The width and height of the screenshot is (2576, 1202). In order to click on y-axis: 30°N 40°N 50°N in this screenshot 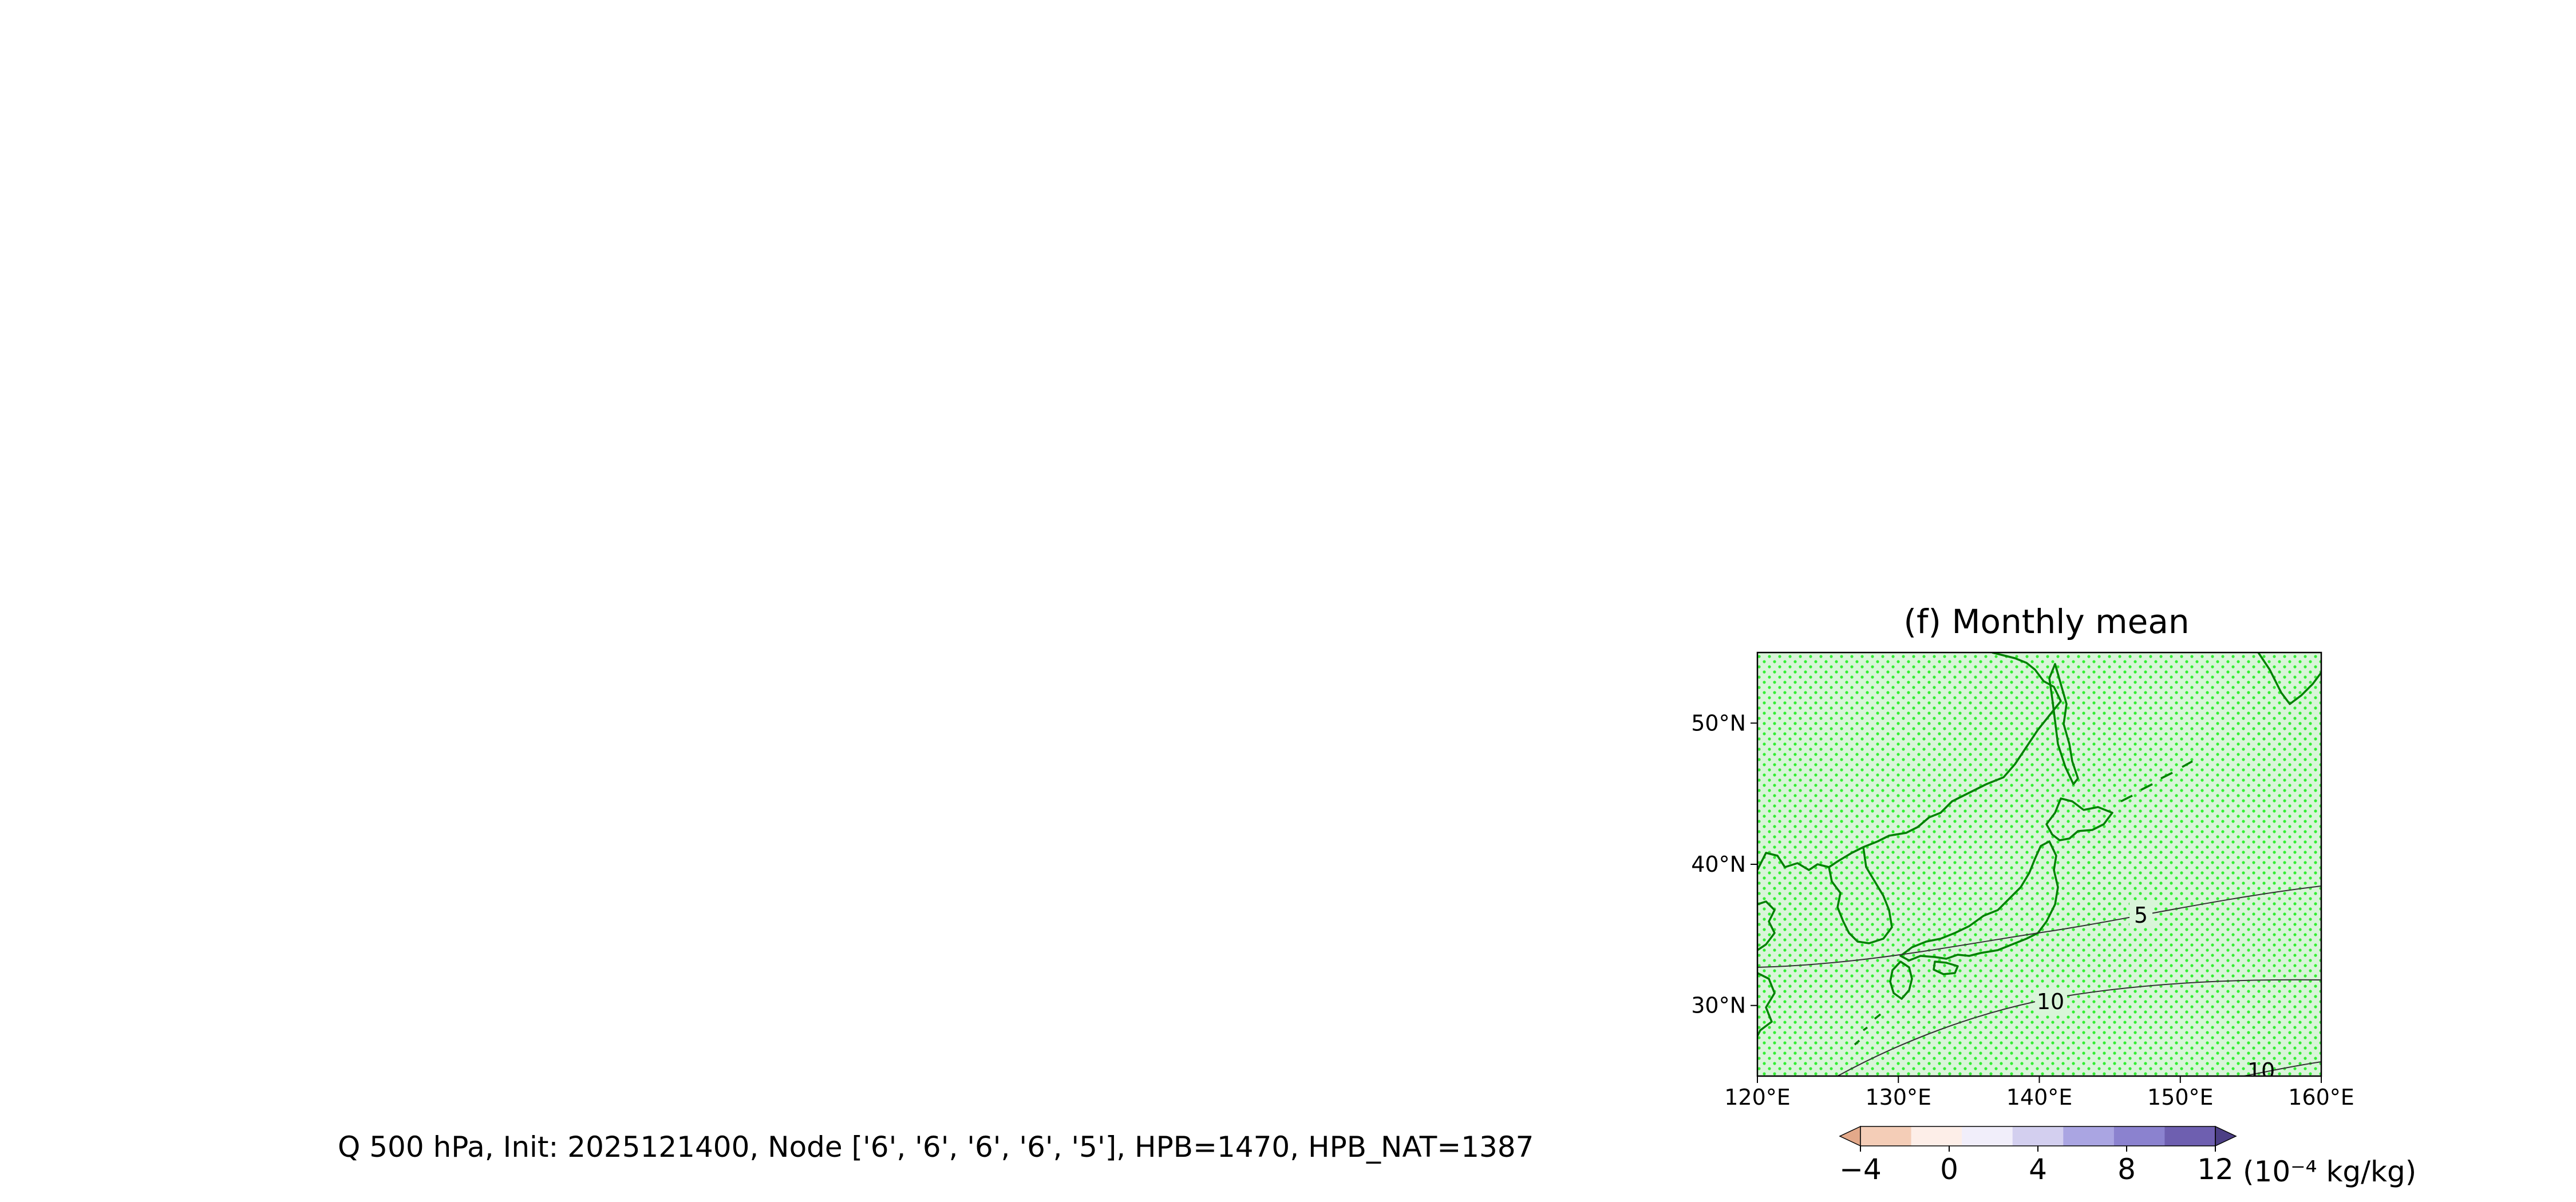, I will do `click(1724, 864)`.